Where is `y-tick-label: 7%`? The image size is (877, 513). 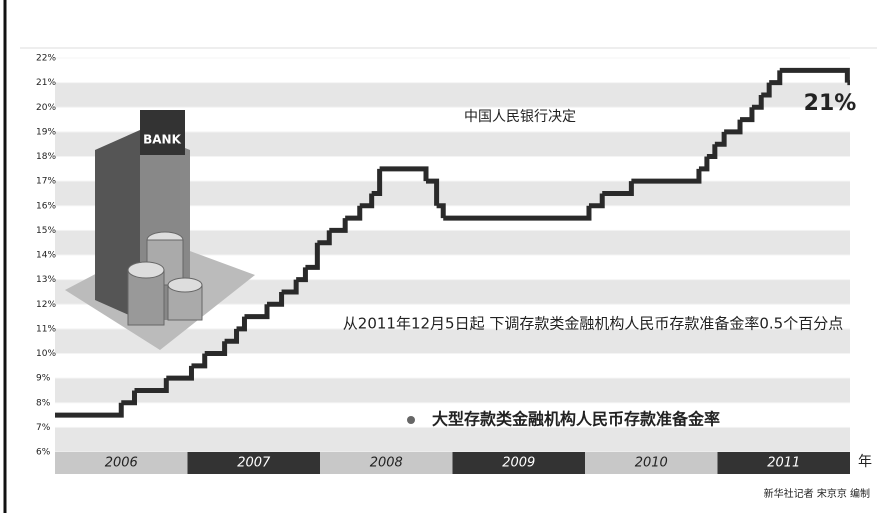 y-tick-label: 7% is located at coordinates (43, 428).